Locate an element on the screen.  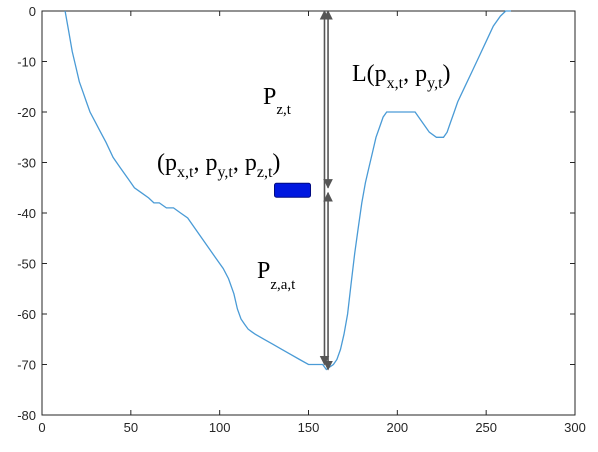
label-point-coords: (px,t, py,t, pz,t) is located at coordinates (218, 165).